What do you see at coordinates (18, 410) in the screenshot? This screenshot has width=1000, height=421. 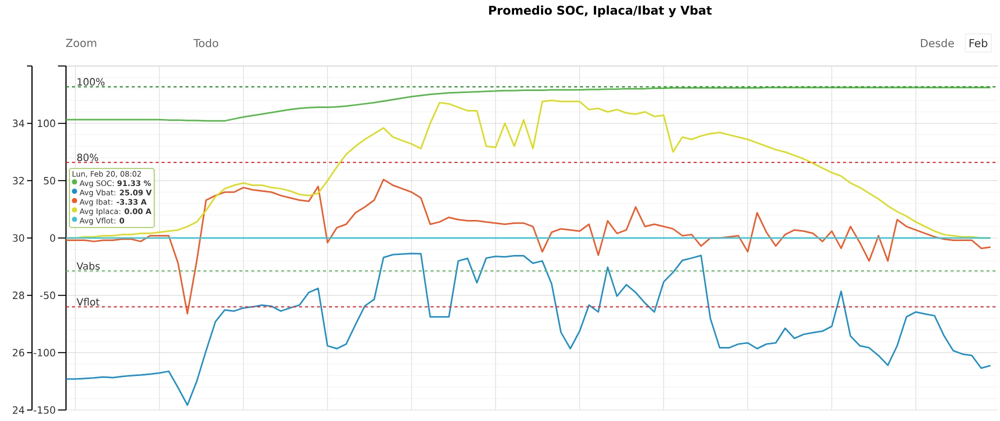 I see `y2-tick-label: 24` at bounding box center [18, 410].